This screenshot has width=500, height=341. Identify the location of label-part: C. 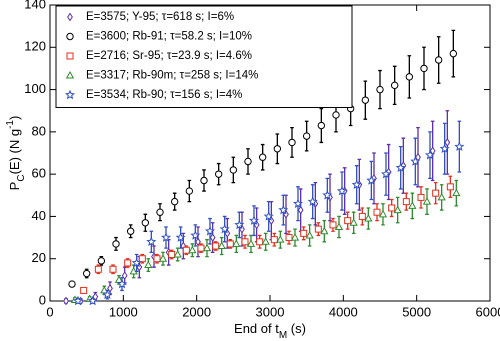
(21, 177).